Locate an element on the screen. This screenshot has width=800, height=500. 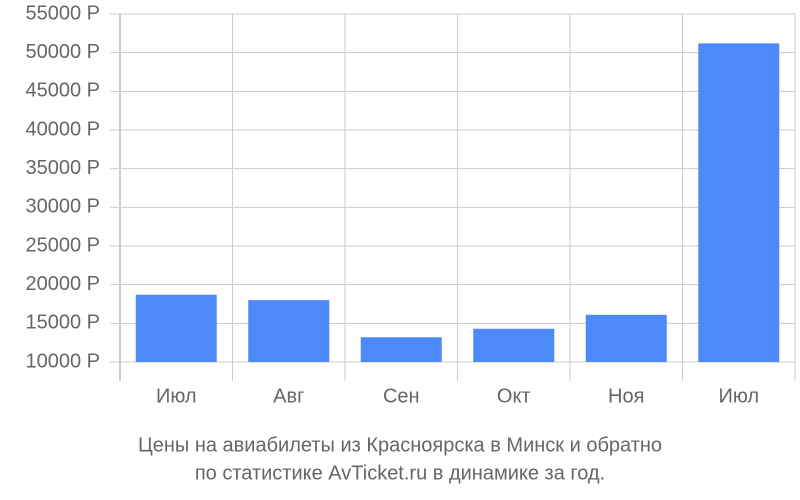
y-tick-label: 25000 Р is located at coordinates (62, 245).